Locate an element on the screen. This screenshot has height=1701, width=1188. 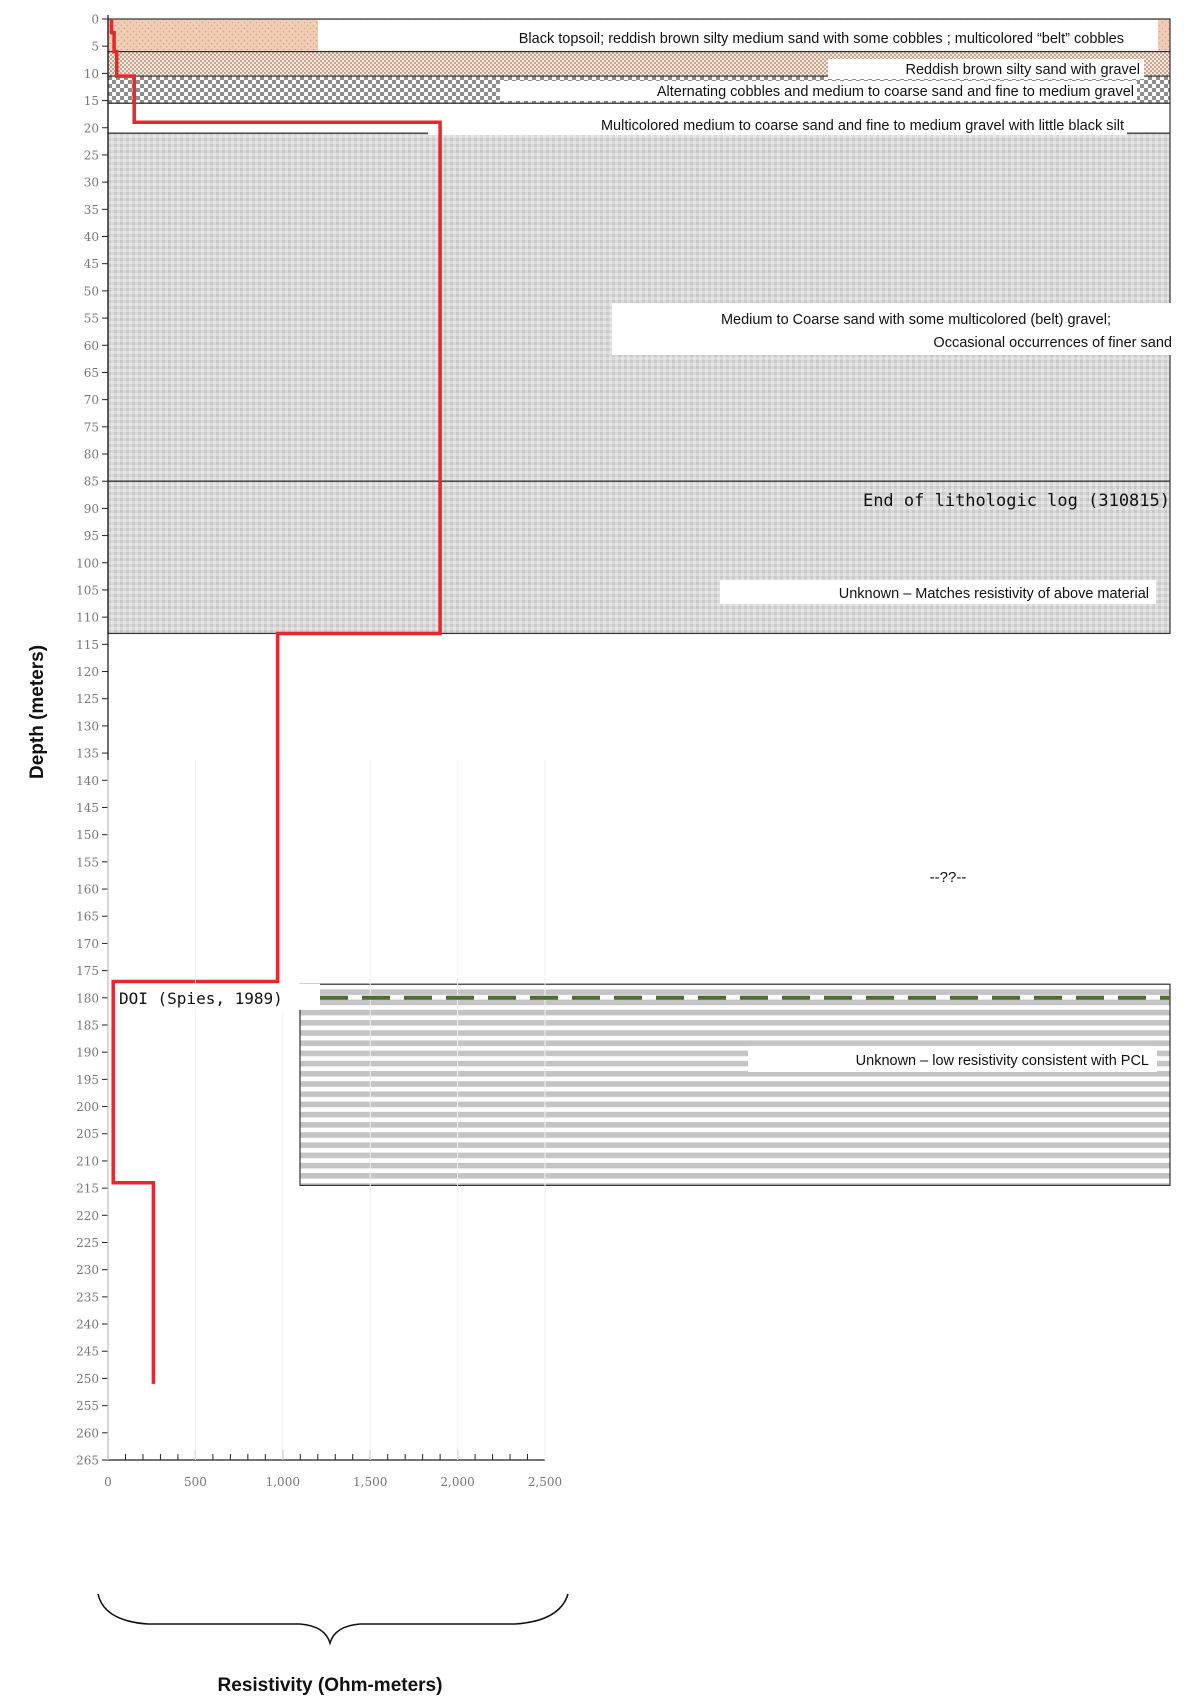
y-tick-label-53: 265 is located at coordinates (87, 1461).